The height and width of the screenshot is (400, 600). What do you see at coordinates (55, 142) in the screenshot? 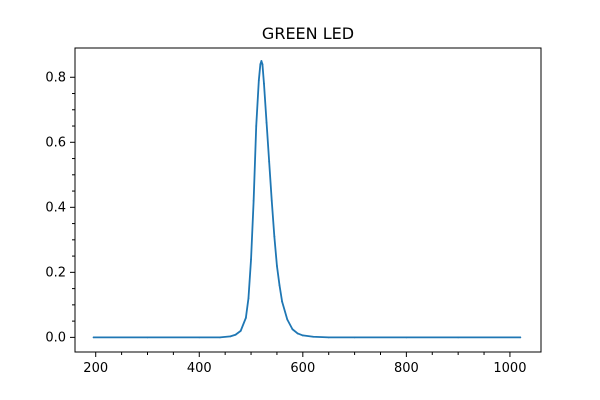
I see `y-tick-label-0.6: 0.6` at bounding box center [55, 142].